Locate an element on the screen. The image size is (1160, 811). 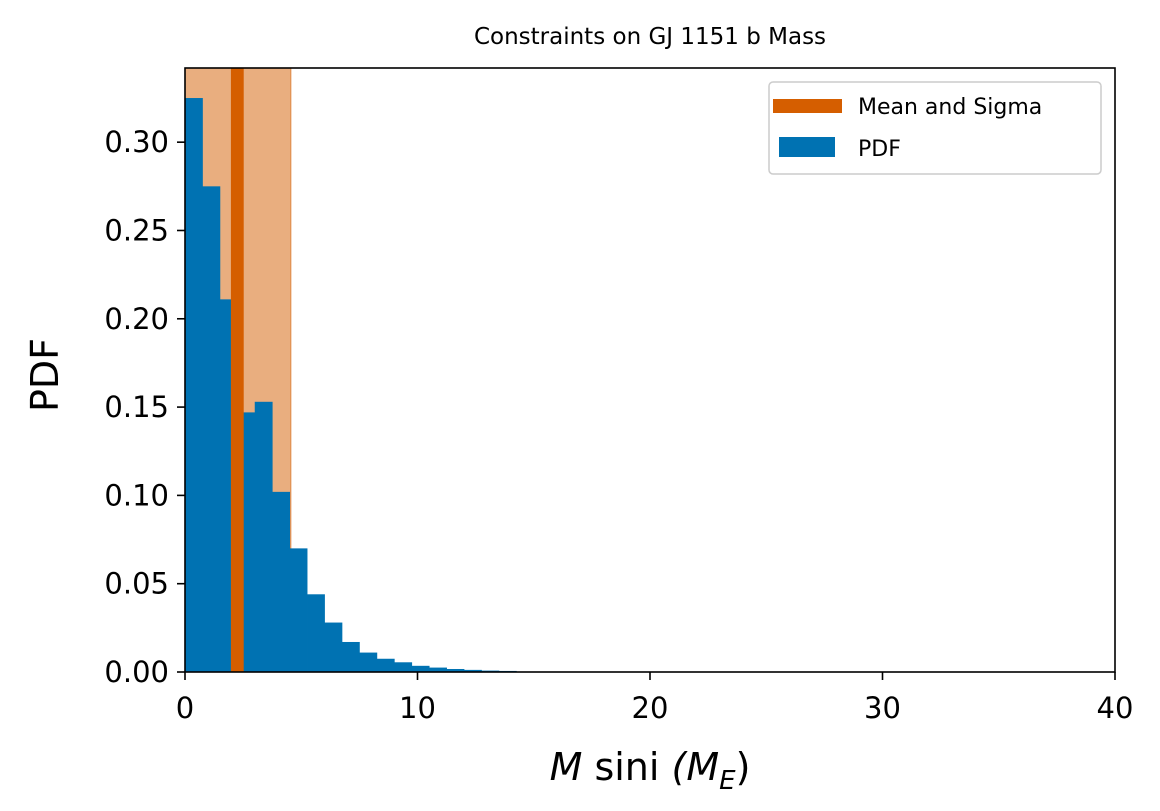
chart-title: Constraints on GJ 1151 b Mass is located at coordinates (650, 37).